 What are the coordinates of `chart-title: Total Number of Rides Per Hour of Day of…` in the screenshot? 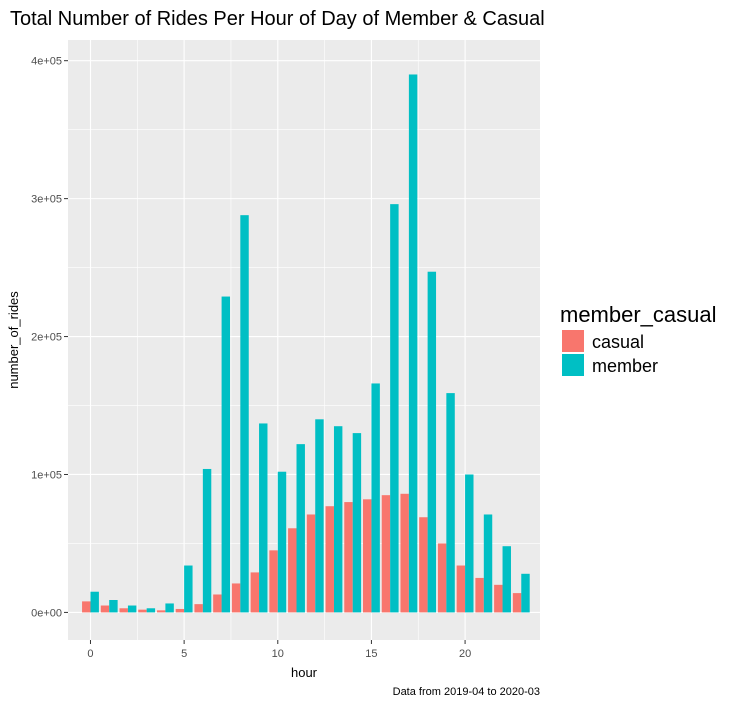 It's located at (277, 19).